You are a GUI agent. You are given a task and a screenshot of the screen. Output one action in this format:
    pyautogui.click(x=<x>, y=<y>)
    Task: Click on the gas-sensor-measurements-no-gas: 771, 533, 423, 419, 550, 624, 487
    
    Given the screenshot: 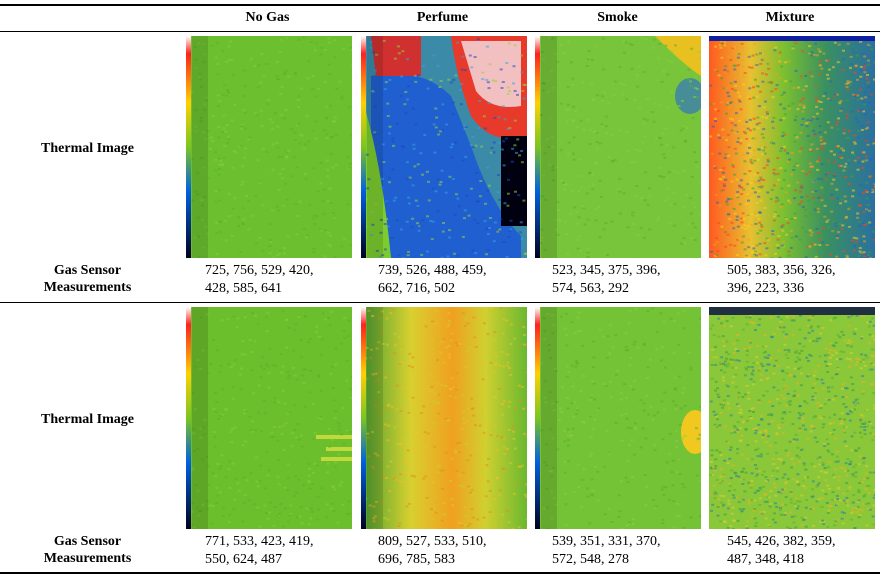 What is the action you would take?
    pyautogui.click(x=259, y=550)
    